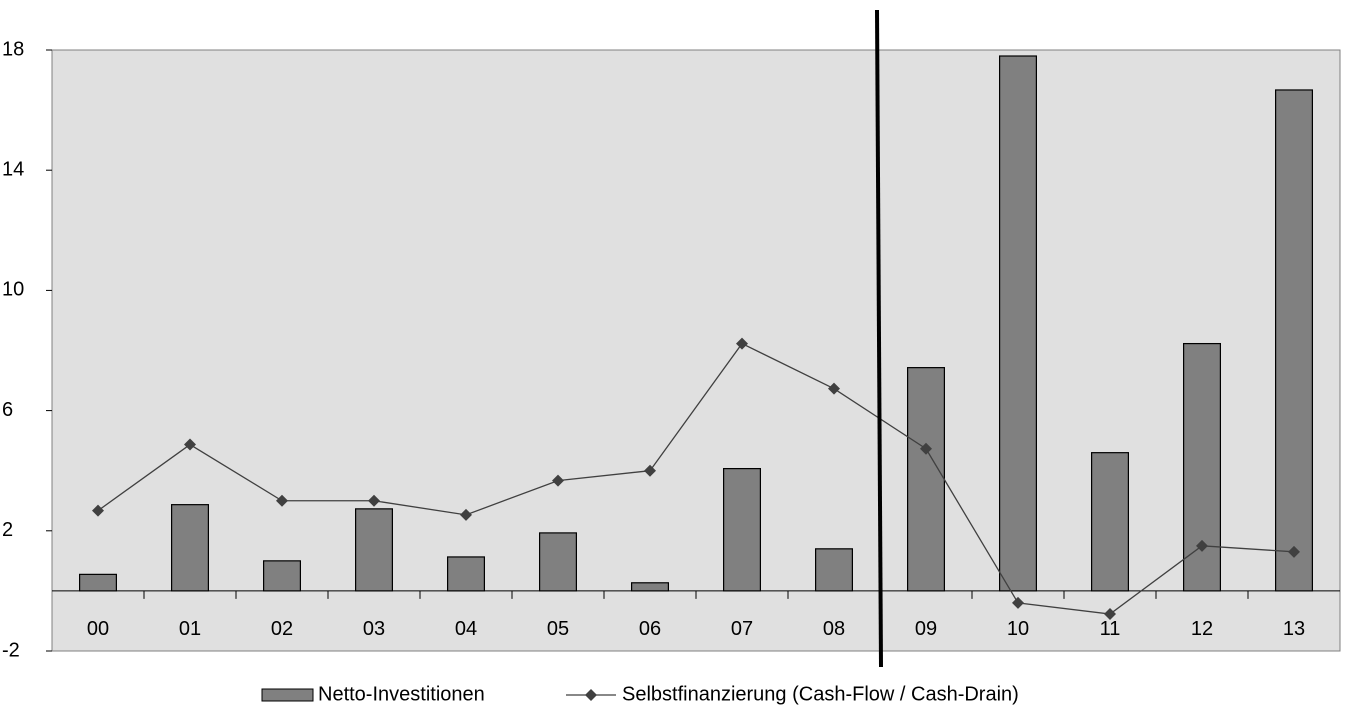 The image size is (1349, 713). What do you see at coordinates (282, 629) in the screenshot?
I see `x-tick-label: 02` at bounding box center [282, 629].